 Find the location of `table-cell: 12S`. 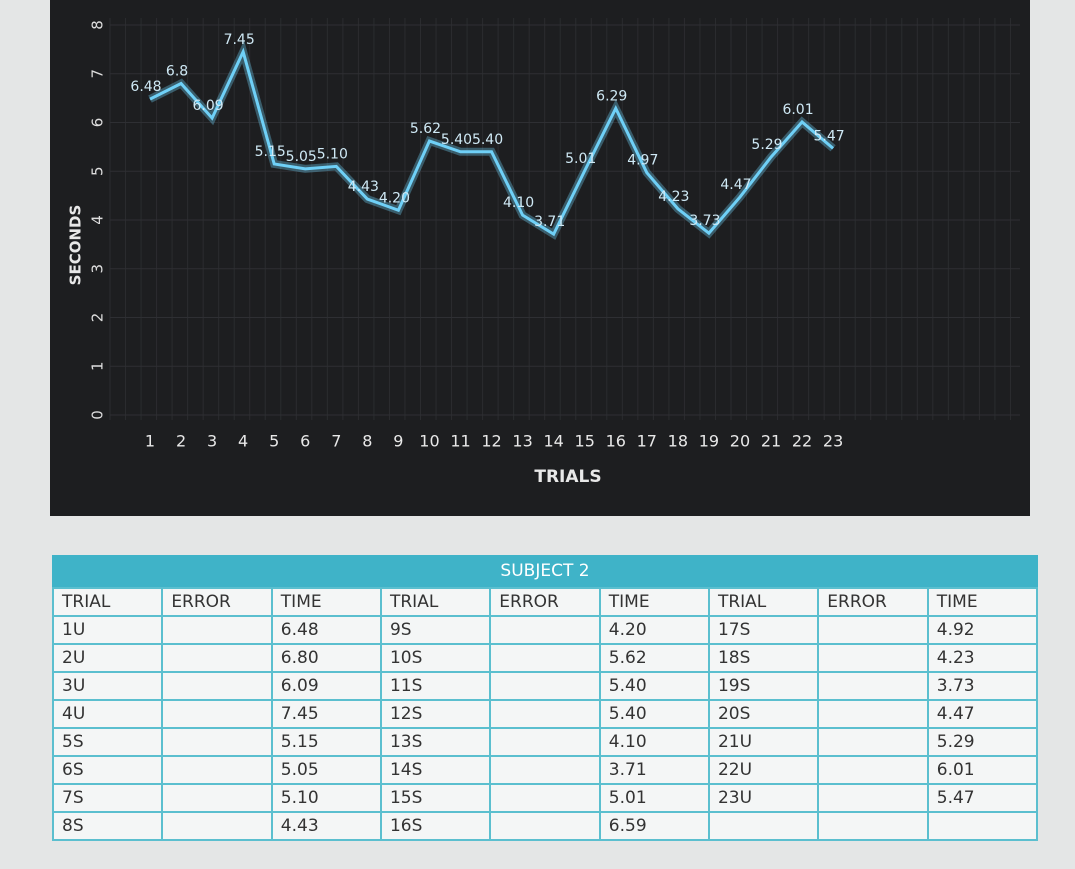

table-cell: 12S is located at coordinates (435, 714).